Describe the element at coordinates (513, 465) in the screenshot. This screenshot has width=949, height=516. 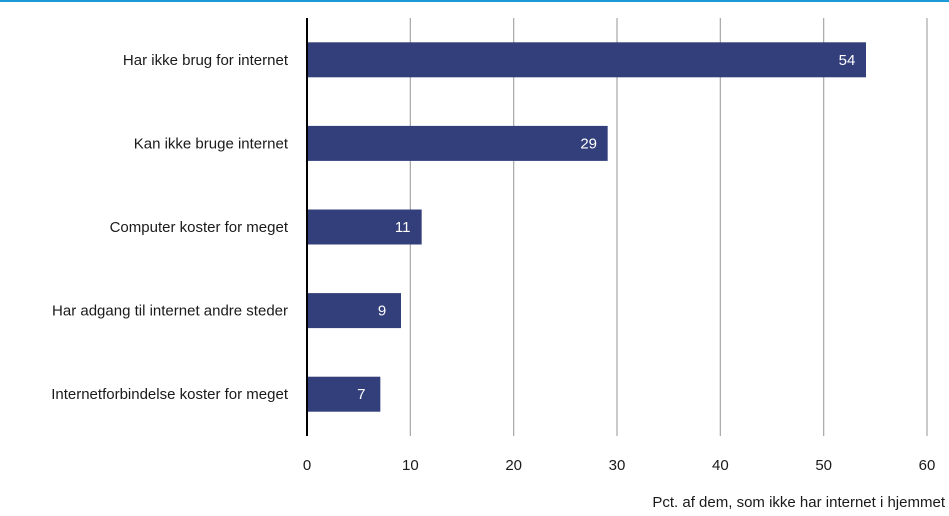
I see `x-tick-label-20: 20` at that location.